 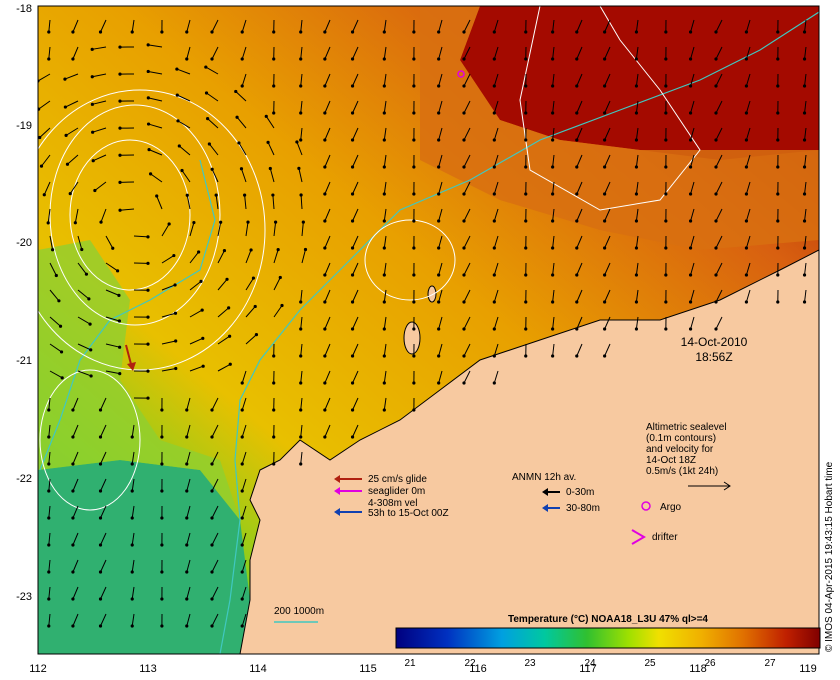 What do you see at coordinates (680, 449) in the screenshot?
I see `altimetry-text: and velocity for` at bounding box center [680, 449].